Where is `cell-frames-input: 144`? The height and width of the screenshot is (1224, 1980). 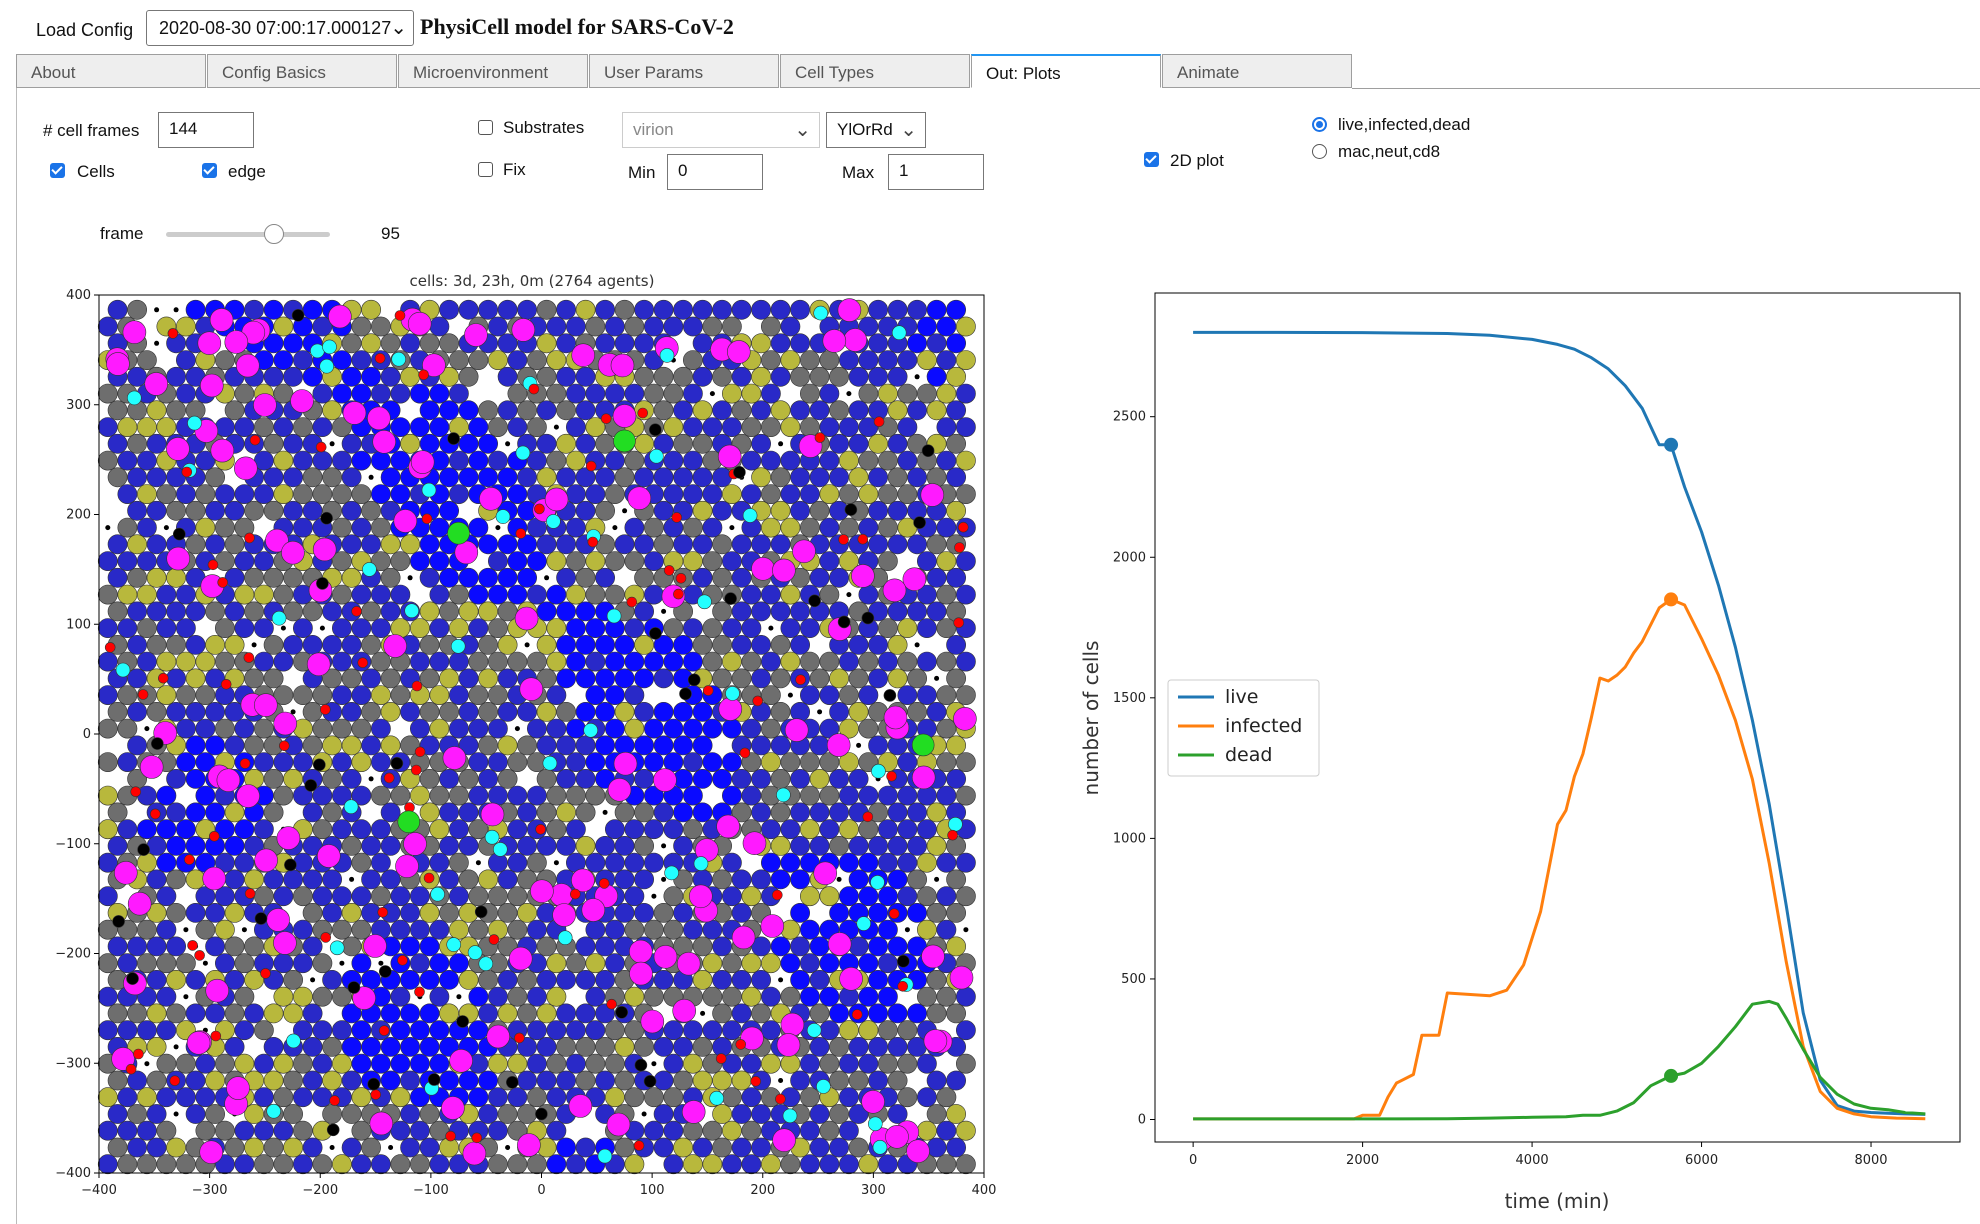 cell-frames-input: 144 is located at coordinates (206, 130).